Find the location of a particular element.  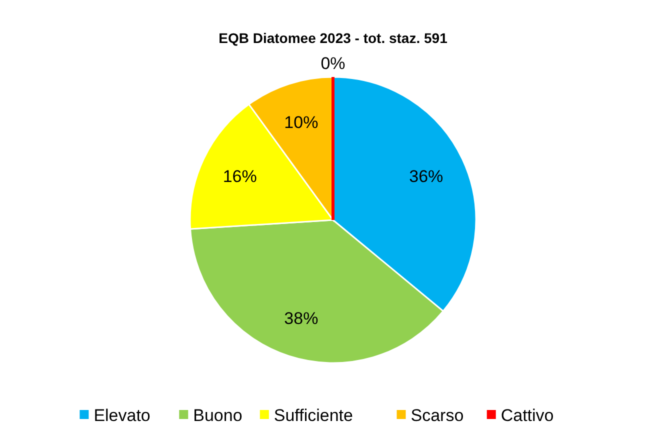

data-label: 10% is located at coordinates (301, 122).